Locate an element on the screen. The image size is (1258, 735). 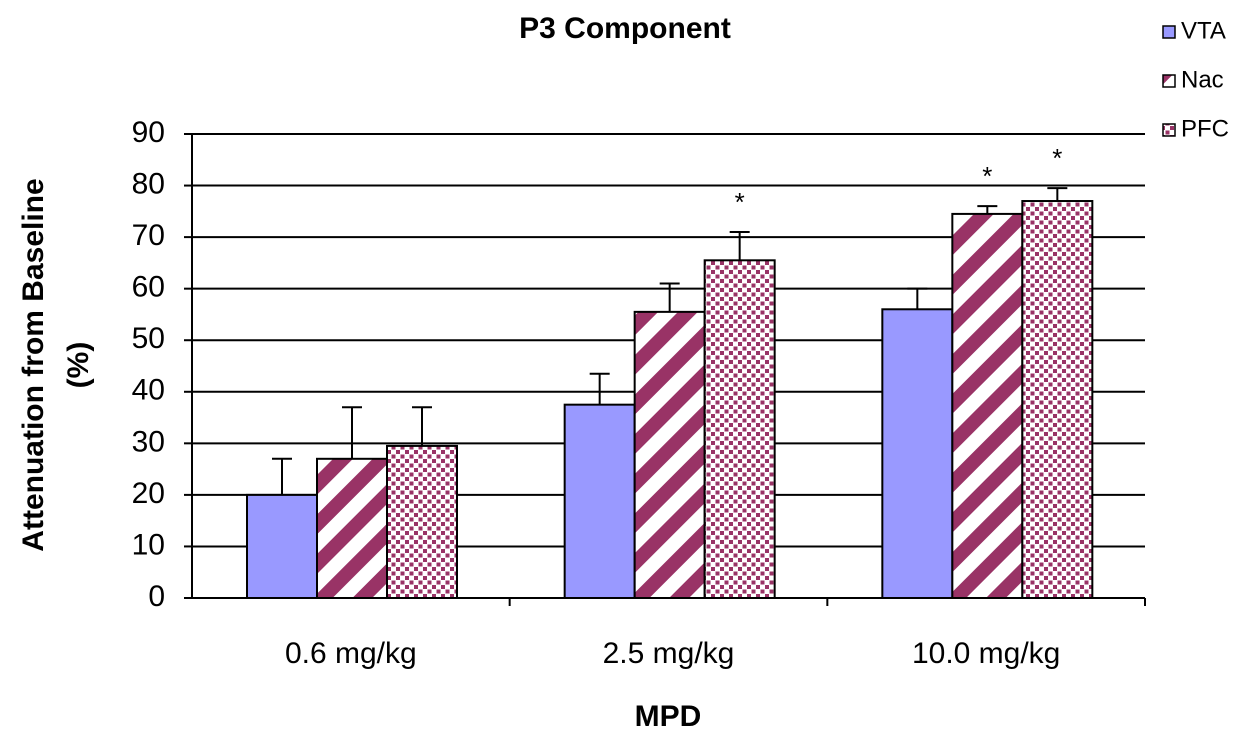
y-axis-label: Attenuation from Baseline is located at coordinates (33, 364).